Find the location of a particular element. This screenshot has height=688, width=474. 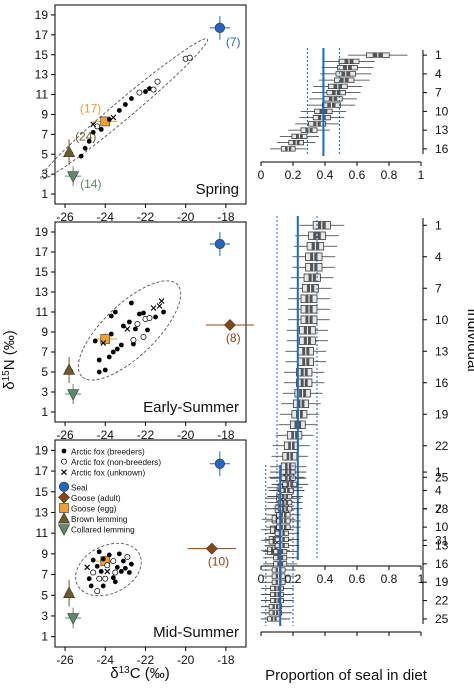

source-sample-size: (14) is located at coordinates (90, 184).